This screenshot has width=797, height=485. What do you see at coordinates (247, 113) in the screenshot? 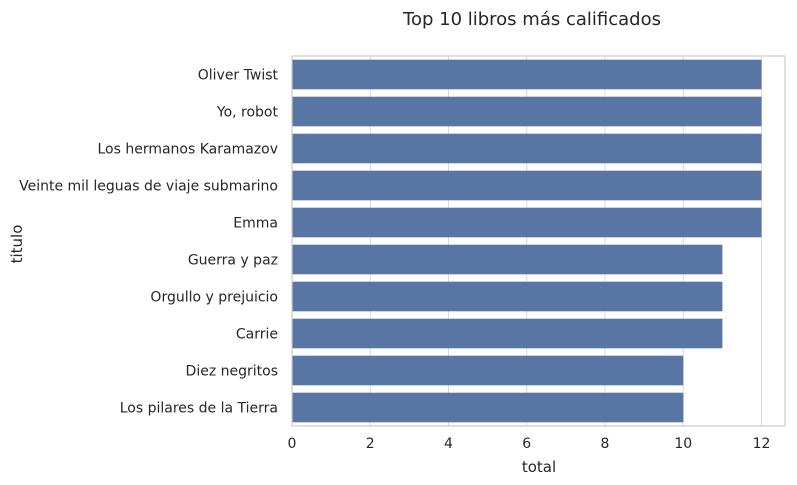
I see `y-tick-label: Yo, robot` at bounding box center [247, 113].